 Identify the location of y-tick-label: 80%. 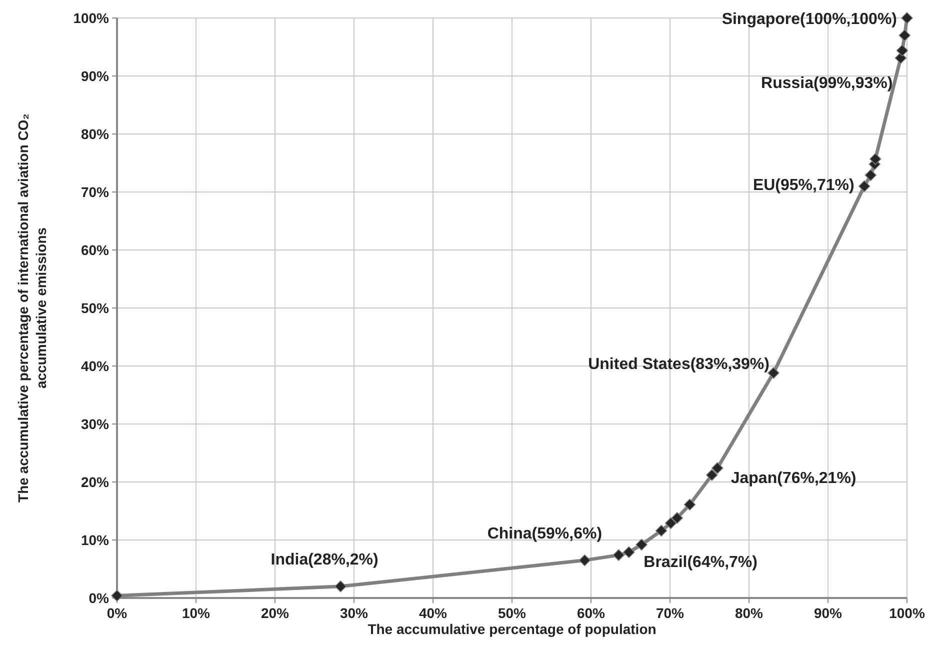
(95, 134).